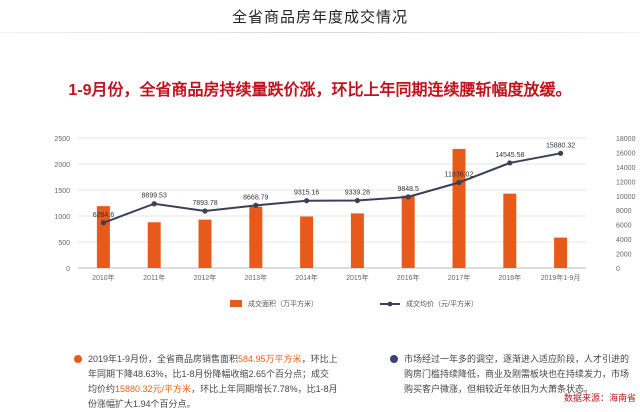 This screenshot has height=412, width=640. What do you see at coordinates (408, 277) in the screenshot?
I see `x-tick-label: 2016年` at bounding box center [408, 277].